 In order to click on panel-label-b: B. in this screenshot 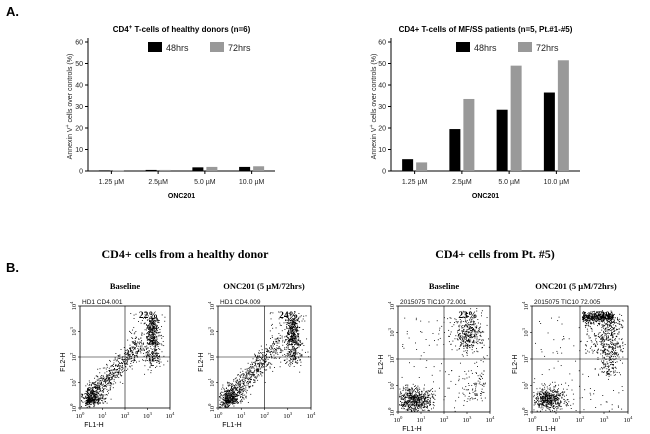, I will do `click(12, 267)`.